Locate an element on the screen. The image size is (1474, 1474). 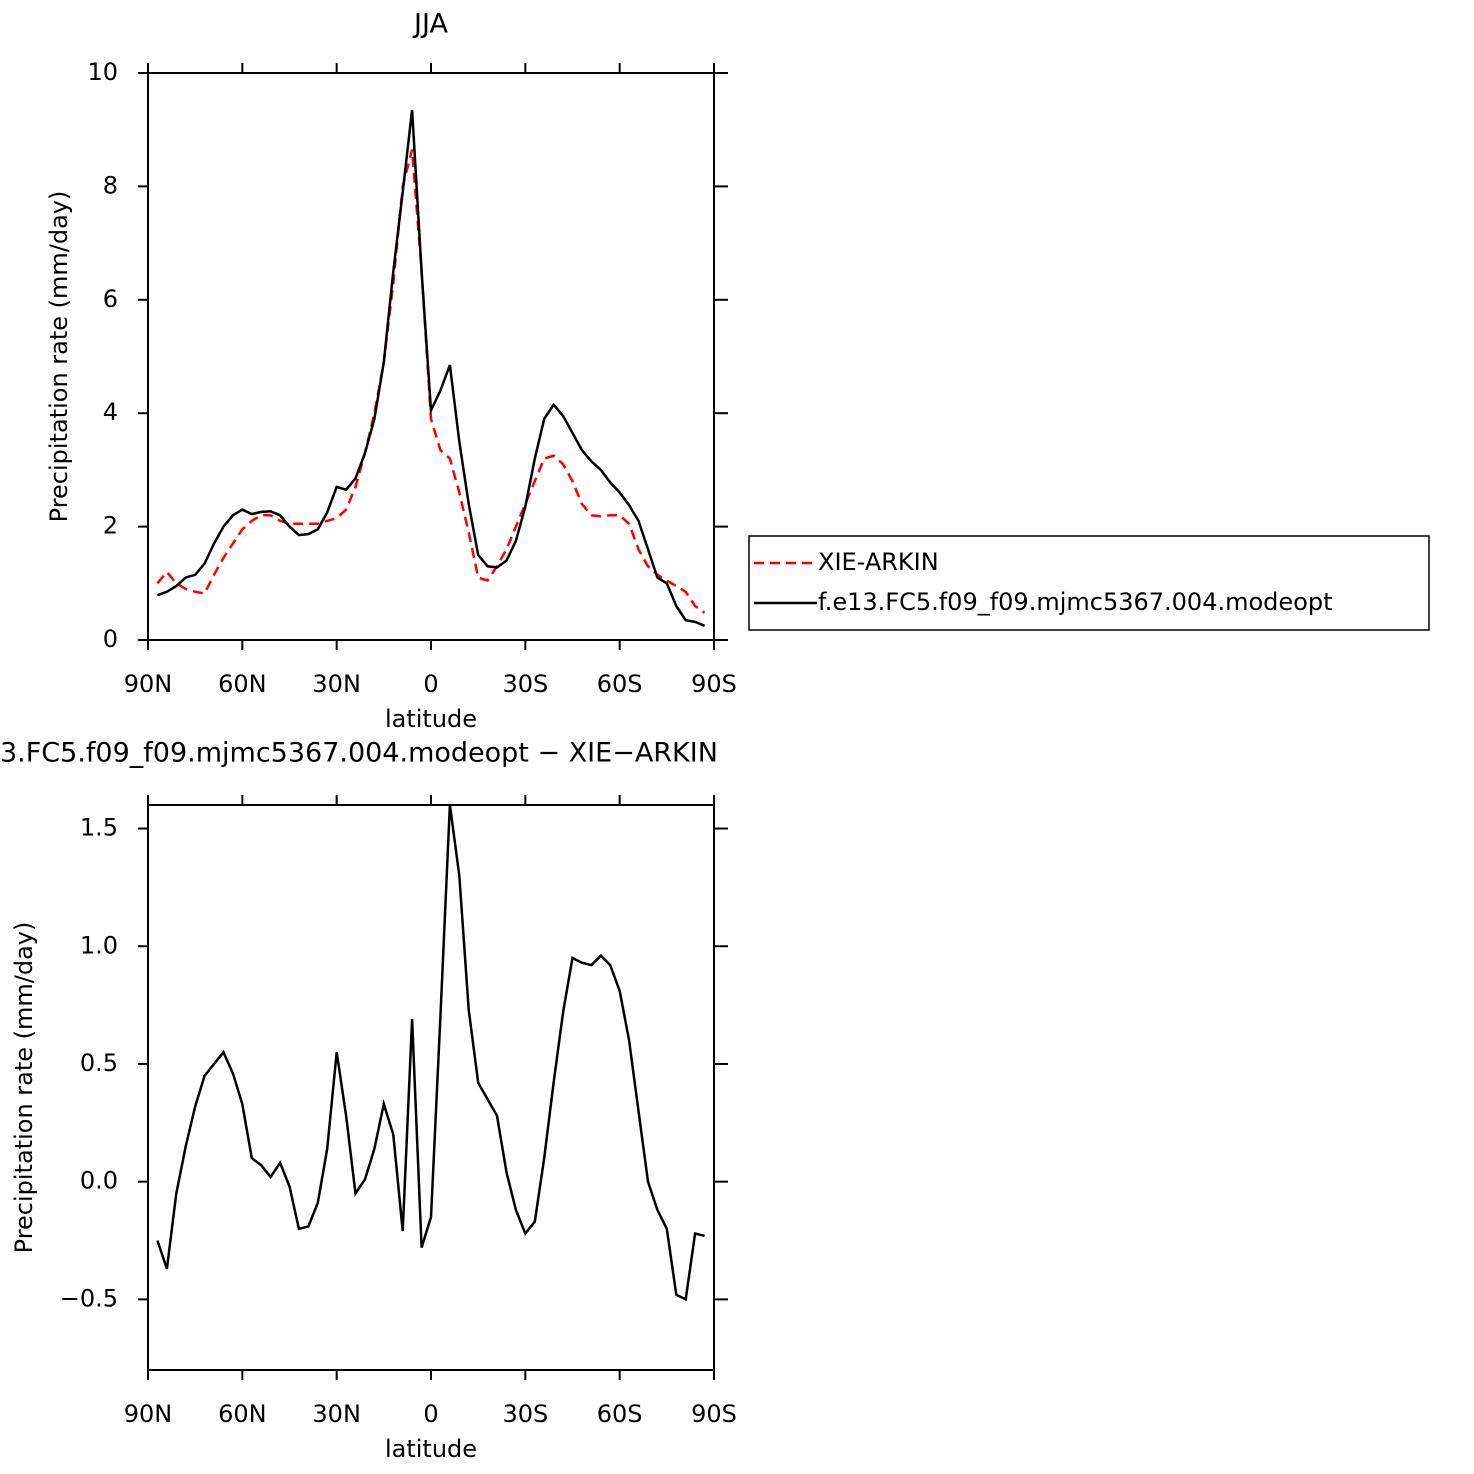
y-tick-label: −0.5 is located at coordinates (89, 1298).